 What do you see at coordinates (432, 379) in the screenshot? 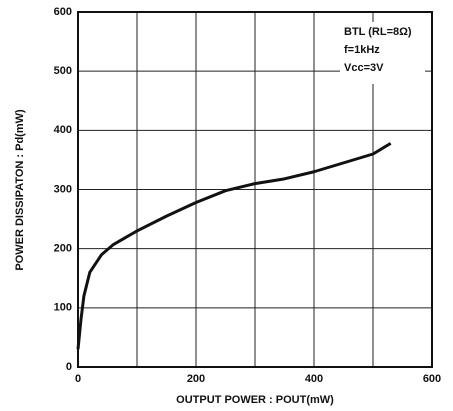
I see `x-tick-label: 600` at bounding box center [432, 379].